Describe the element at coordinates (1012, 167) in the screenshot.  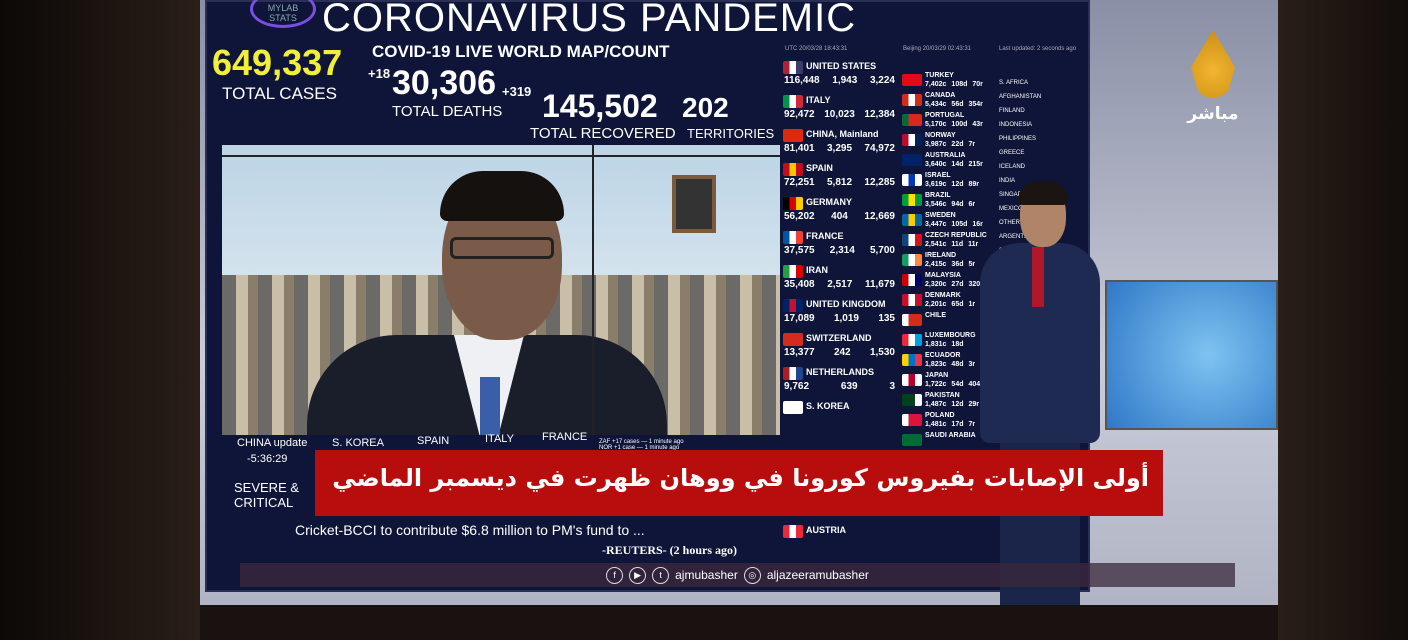
I see `country-name: ICELAND` at that location.